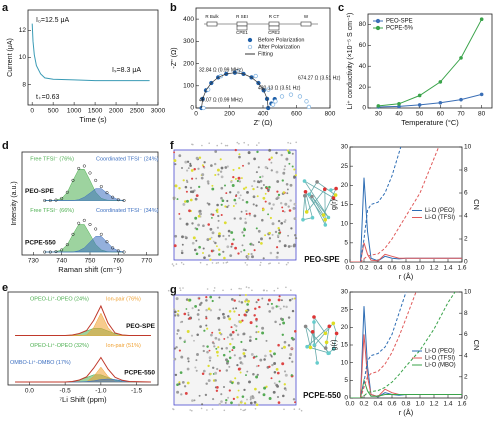  What do you see at coordinates (346, 243) in the screenshot?
I see `y-tick-label: 5` at bounding box center [346, 243].